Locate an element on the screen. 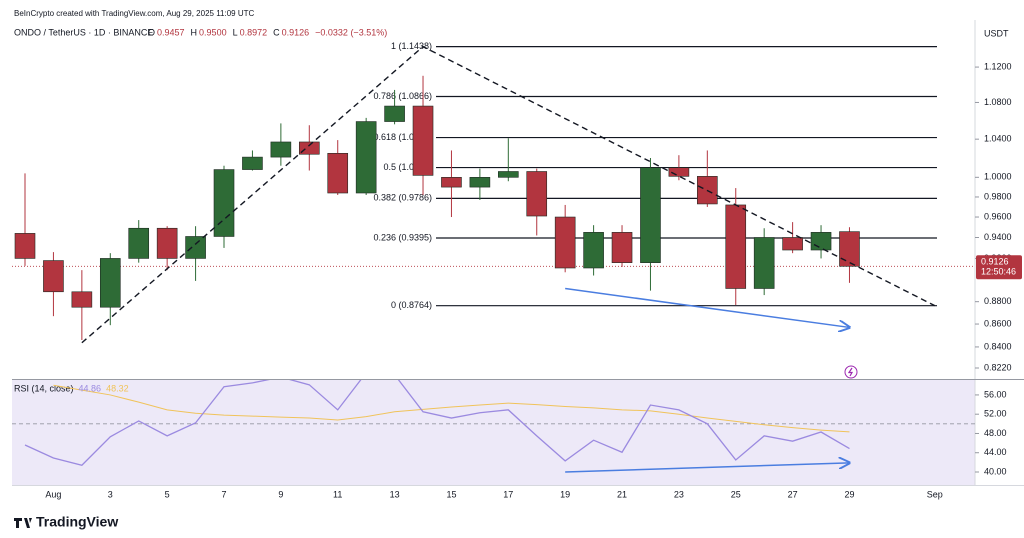 This screenshot has width=1024, height=538. x-tick-label: 9 is located at coordinates (280, 494).